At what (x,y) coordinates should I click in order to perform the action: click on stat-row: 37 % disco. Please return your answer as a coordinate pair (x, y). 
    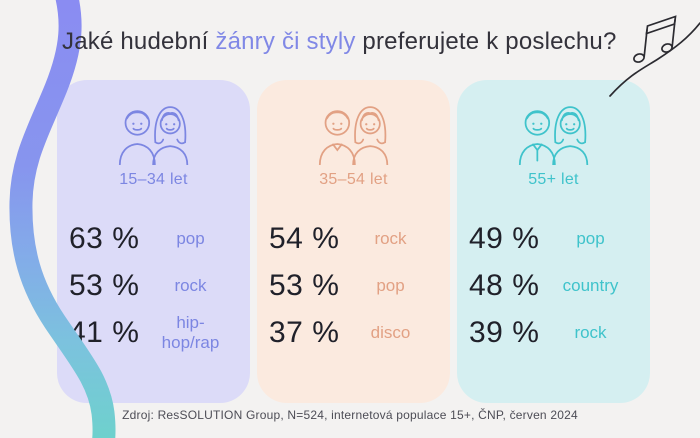
    Looking at the image, I should click on (353, 332).